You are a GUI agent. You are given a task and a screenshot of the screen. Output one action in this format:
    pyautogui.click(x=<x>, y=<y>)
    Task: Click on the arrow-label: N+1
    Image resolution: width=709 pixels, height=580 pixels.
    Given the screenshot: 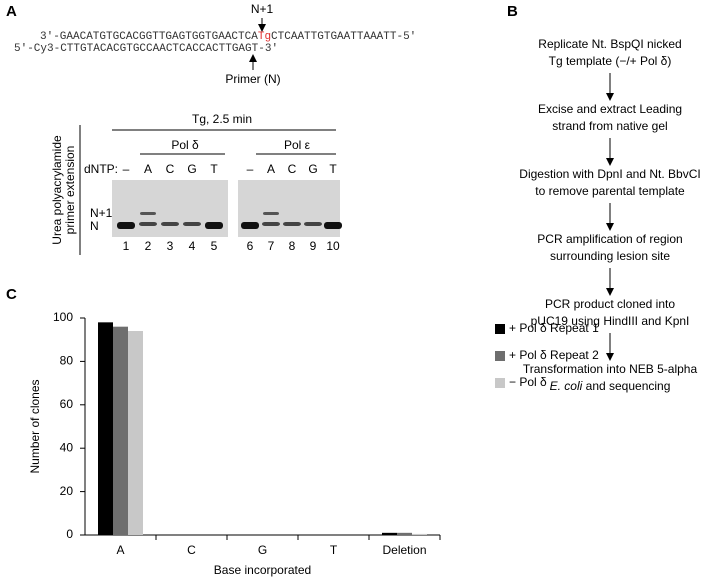 What is the action you would take?
    pyautogui.click(x=262, y=9)
    